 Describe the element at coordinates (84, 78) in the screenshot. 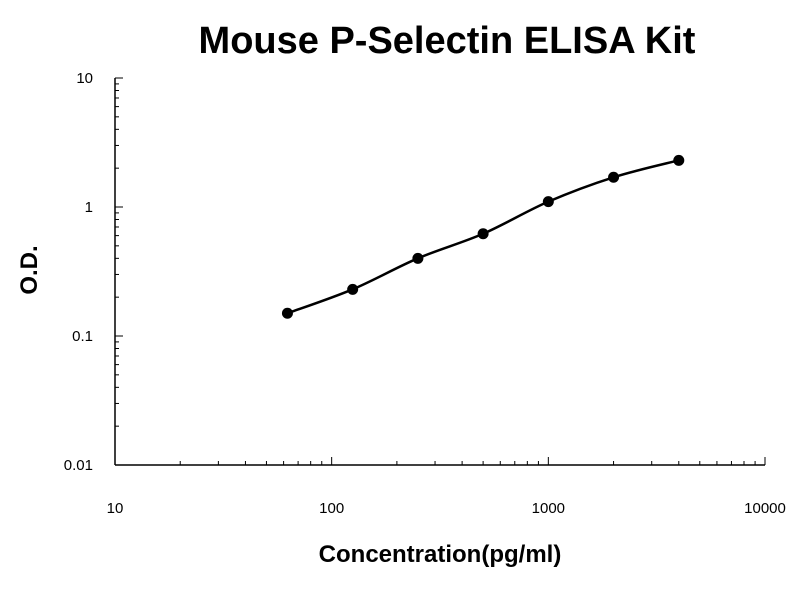

I see `y-tick-label: 10` at that location.